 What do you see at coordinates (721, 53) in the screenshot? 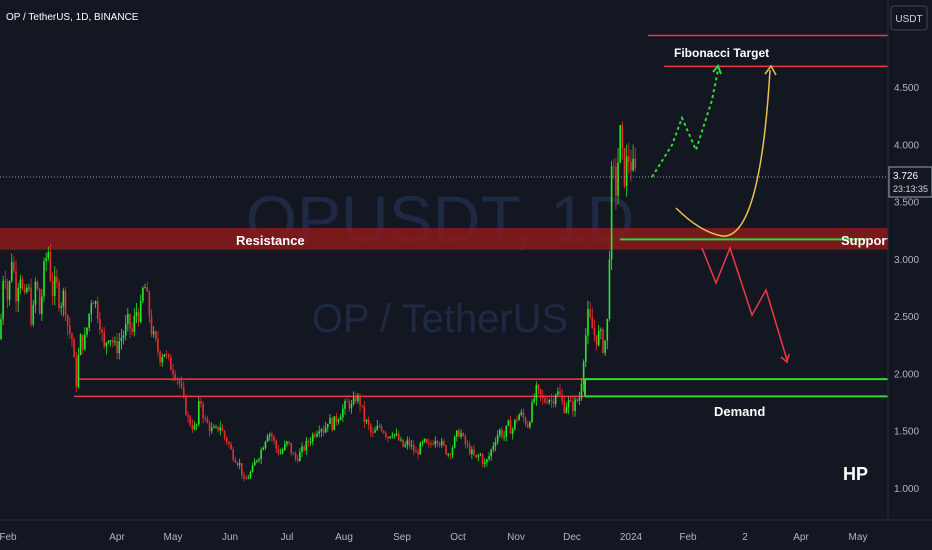
I see `fibonacci-label: Fibonacci Target` at bounding box center [721, 53].